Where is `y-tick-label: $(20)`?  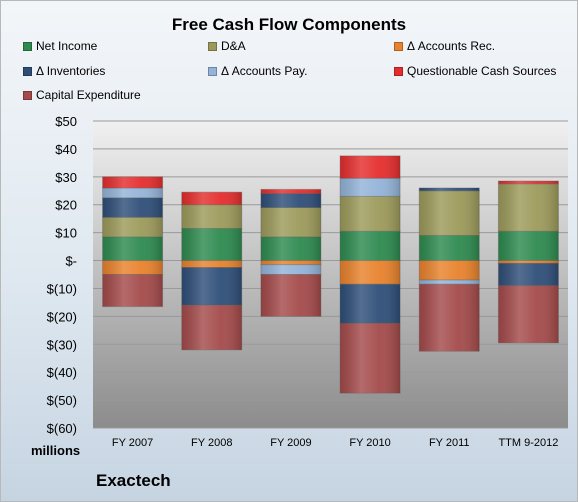
y-tick-label: $(20) is located at coordinates (62, 316).